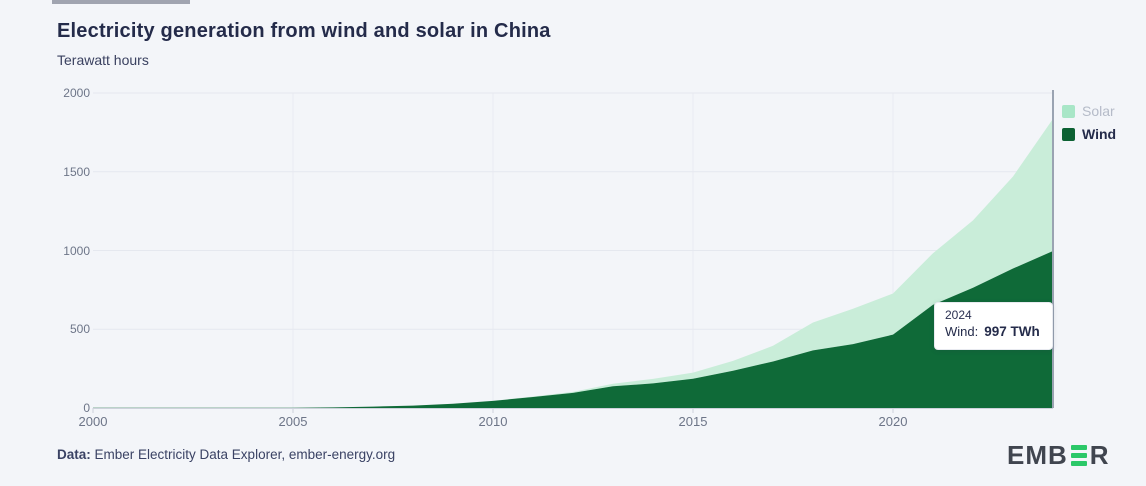 The width and height of the screenshot is (1146, 486). I want to click on tooltip-value: 997 TWh, so click(1012, 331).